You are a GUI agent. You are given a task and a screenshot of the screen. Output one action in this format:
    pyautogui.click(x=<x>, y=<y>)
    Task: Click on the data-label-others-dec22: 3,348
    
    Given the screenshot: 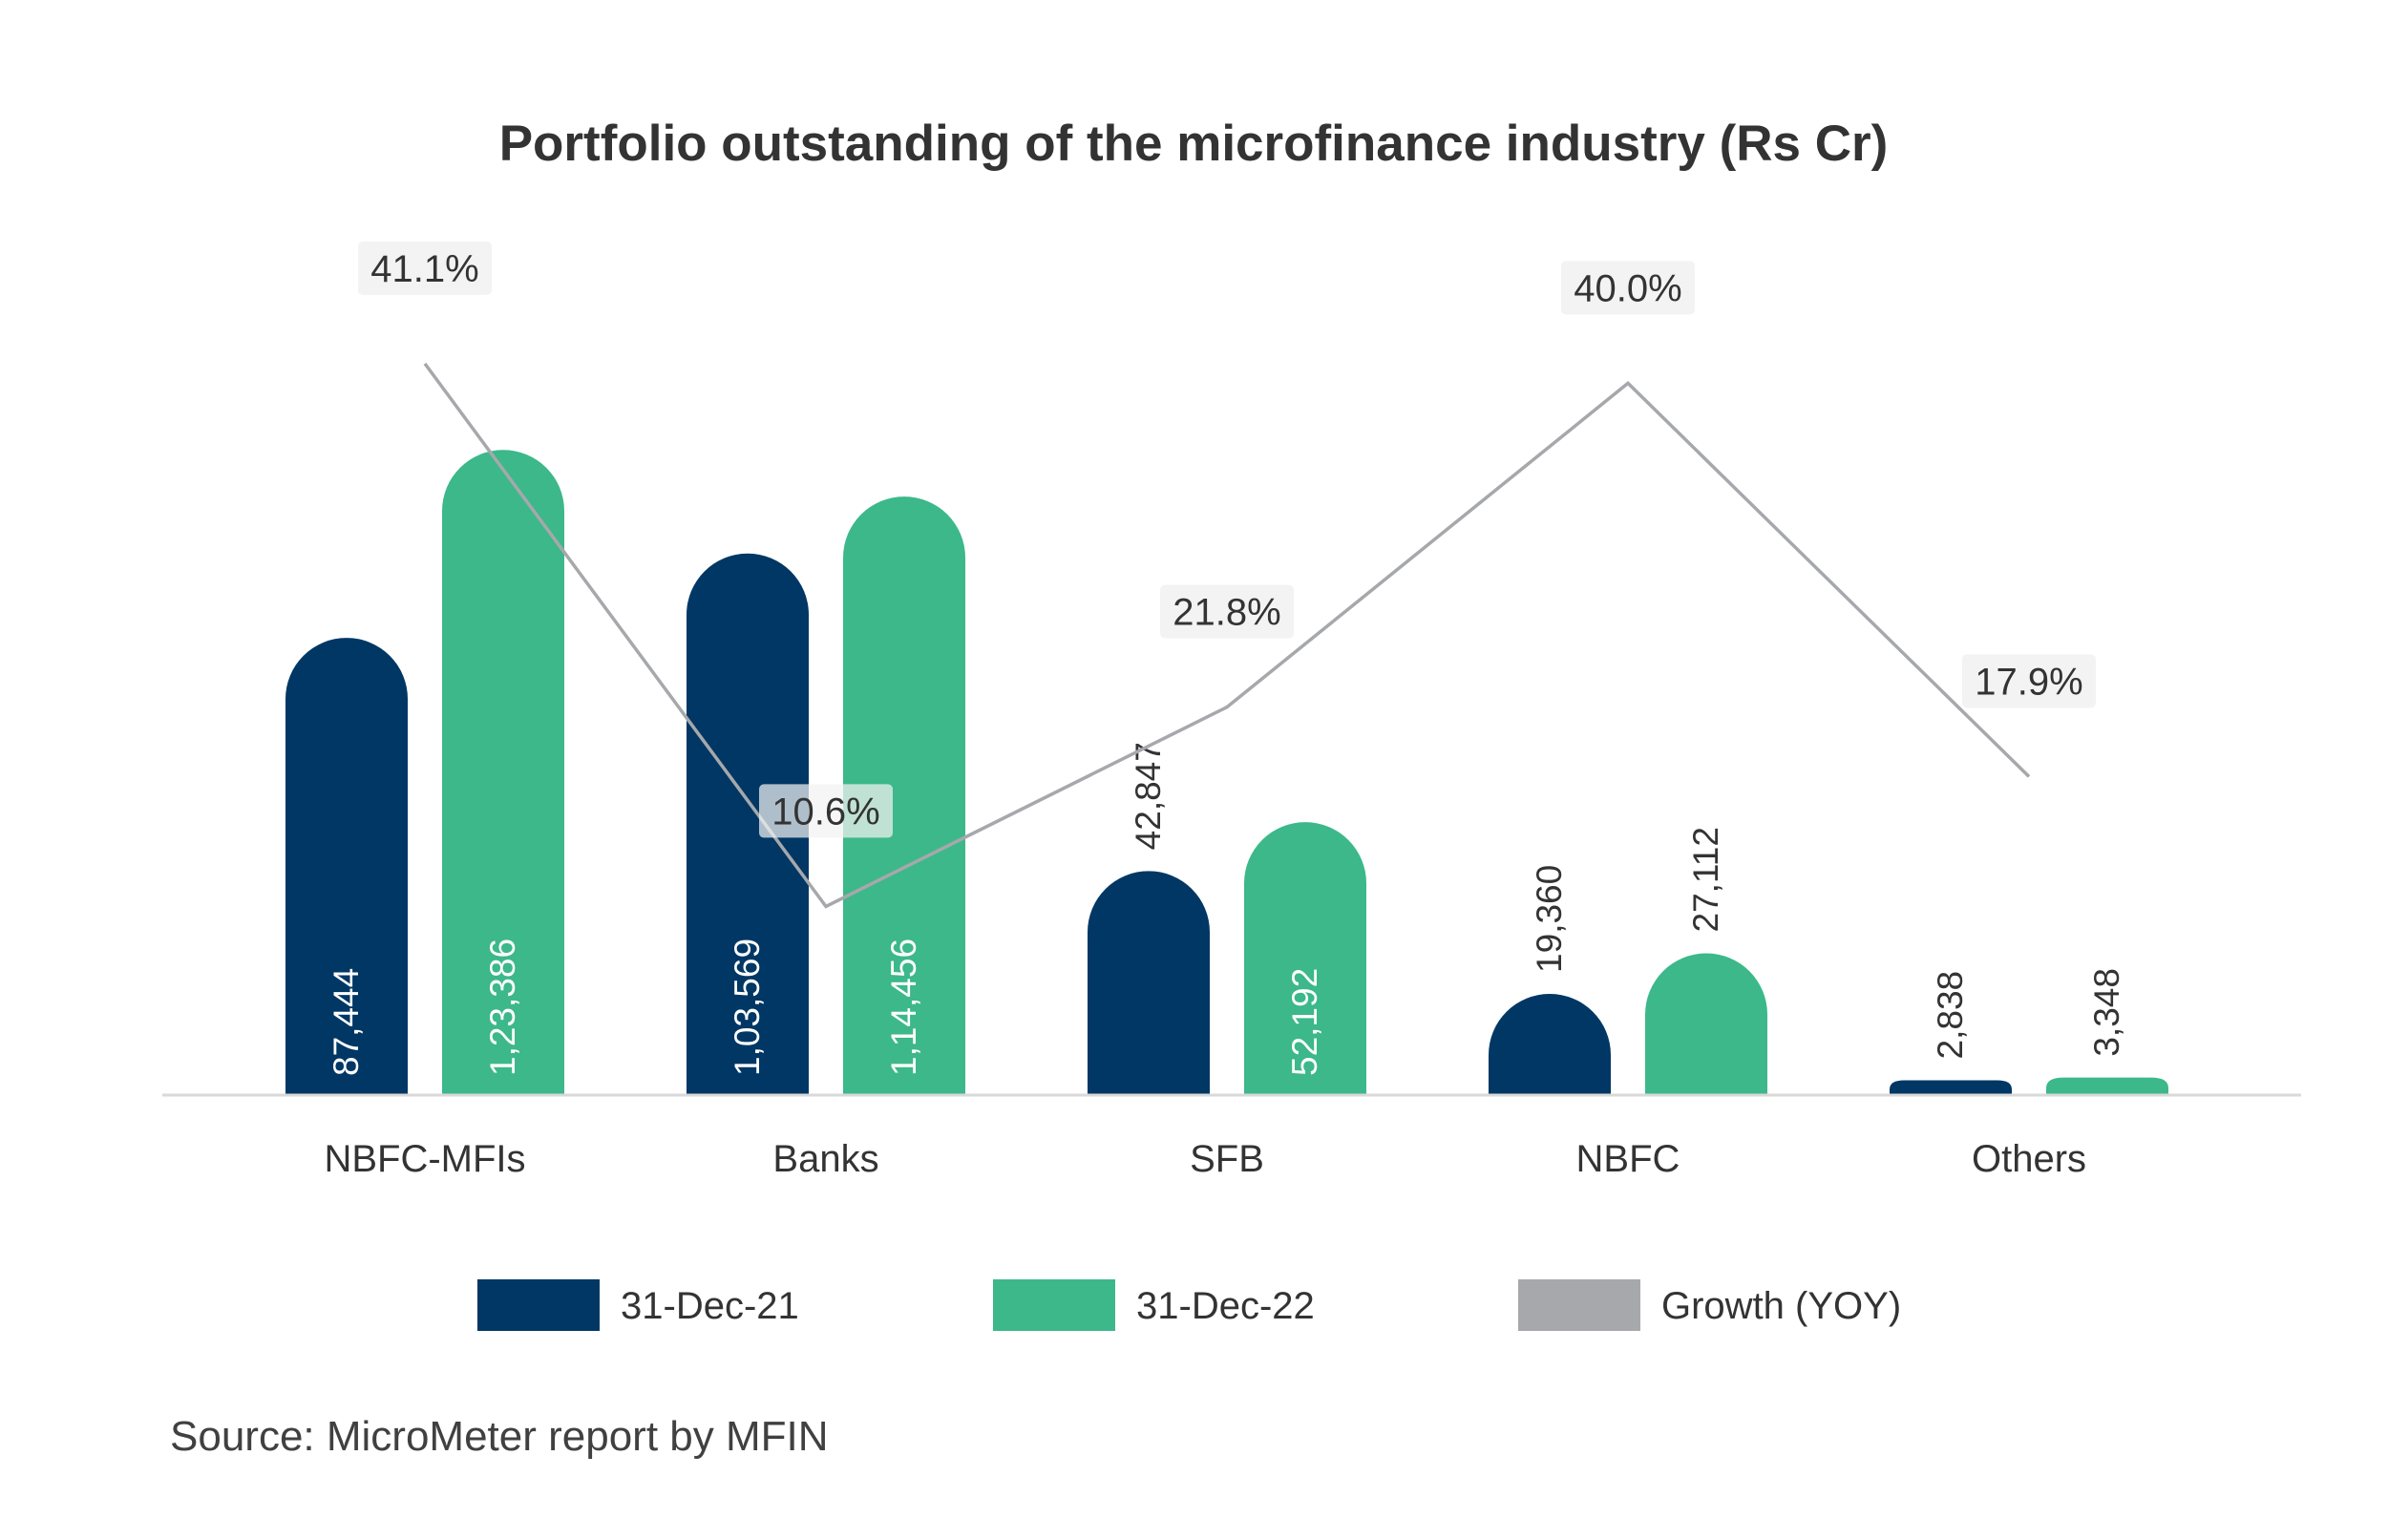 What is the action you would take?
    pyautogui.click(x=2106, y=1012)
    